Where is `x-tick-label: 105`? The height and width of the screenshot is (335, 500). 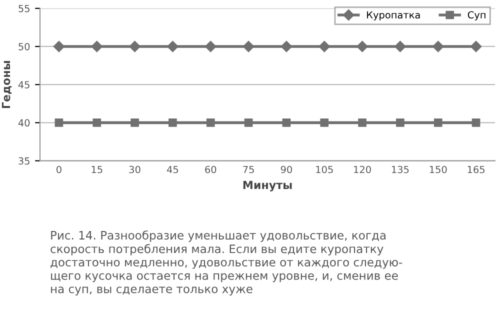 x-tick-label: 105 is located at coordinates (324, 170).